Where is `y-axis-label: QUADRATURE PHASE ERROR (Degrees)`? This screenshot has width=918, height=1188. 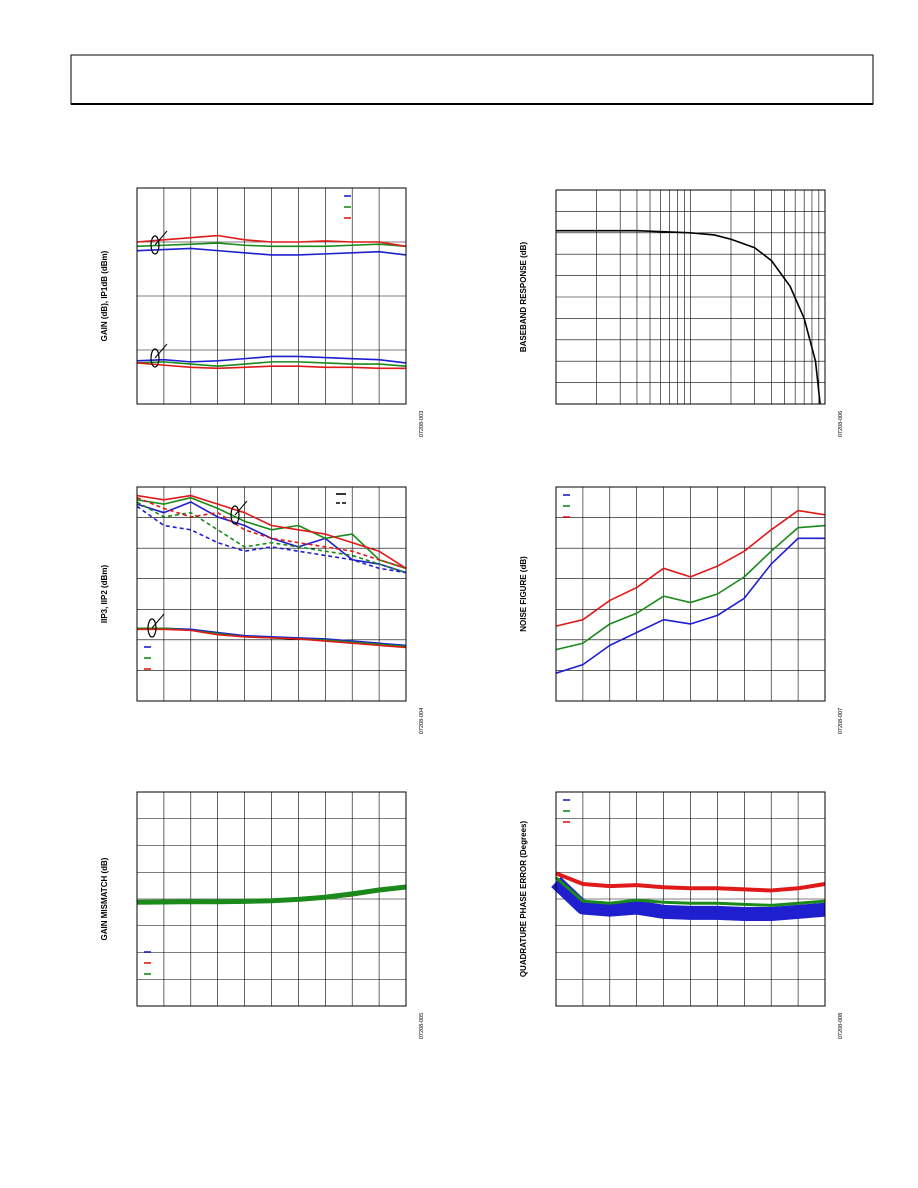
y-axis-label: QUADRATURE PHASE ERROR (Degrees) is located at coordinates (523, 899).